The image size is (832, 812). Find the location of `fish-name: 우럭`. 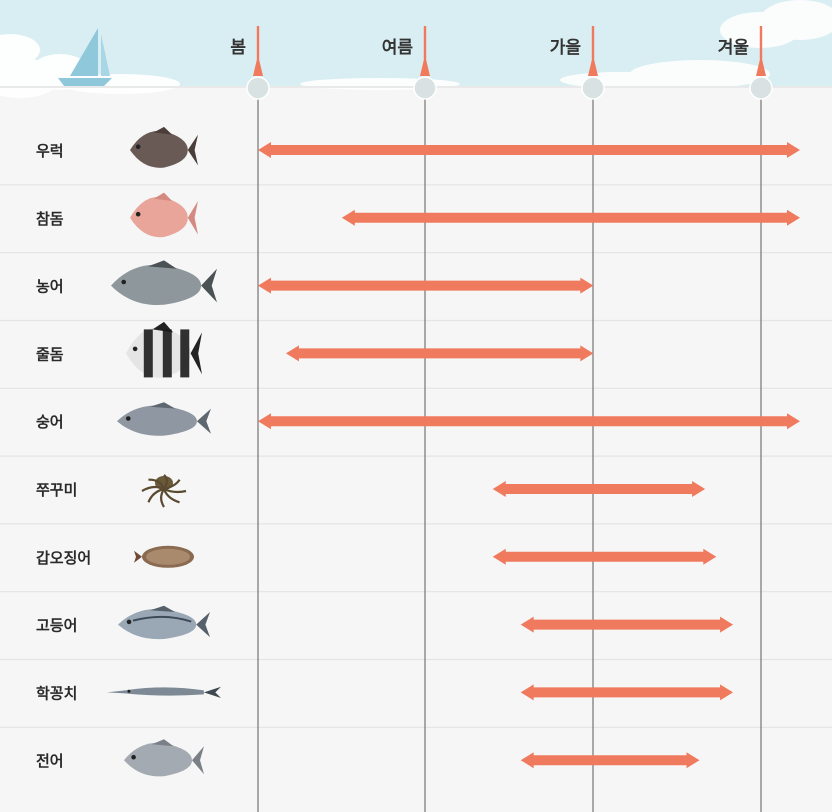

fish-name: 우럭 is located at coordinates (50, 151).